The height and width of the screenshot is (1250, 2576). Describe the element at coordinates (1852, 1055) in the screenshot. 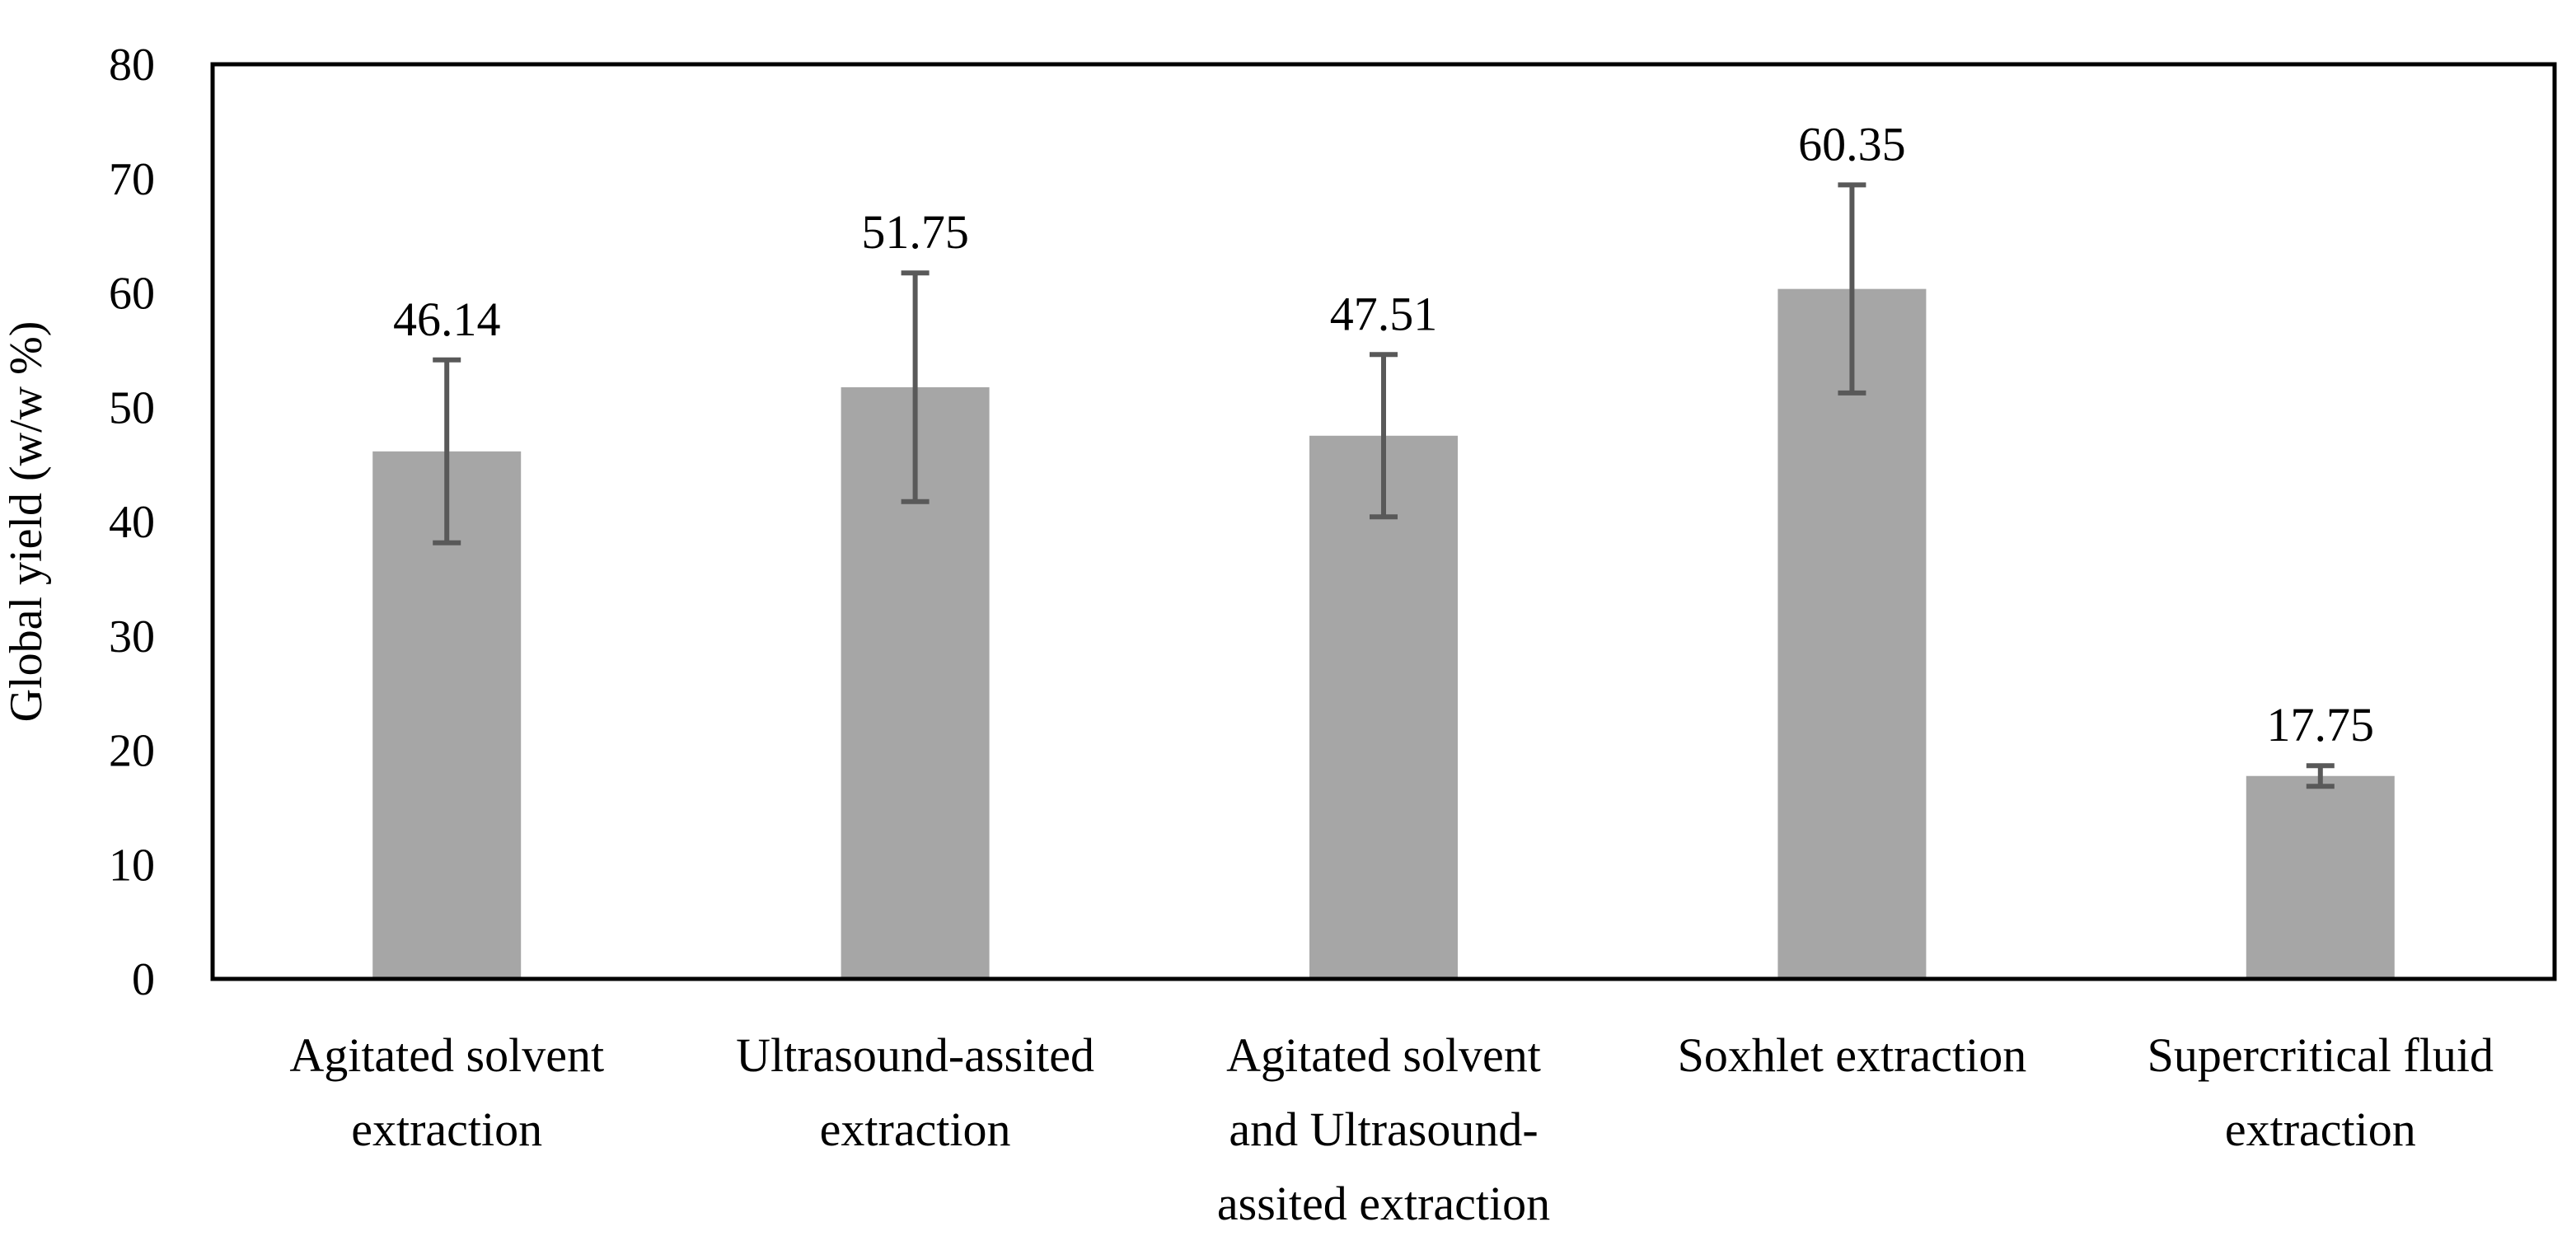

I see `x-category-label: Soxhlet extraction` at that location.